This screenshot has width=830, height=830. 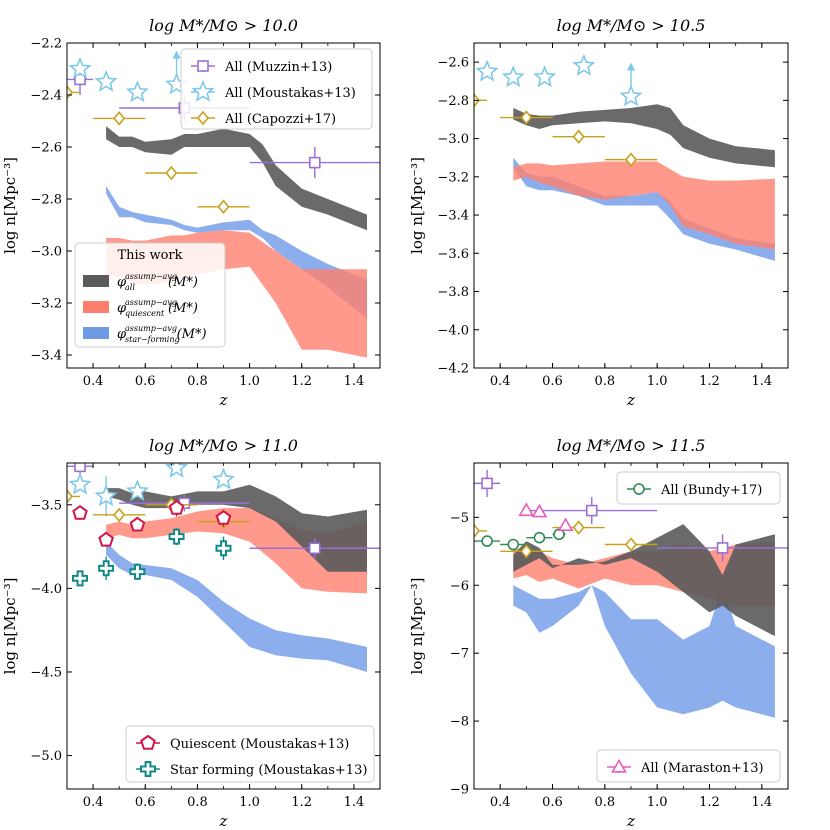 What do you see at coordinates (631, 66) in the screenshot?
I see `arrowhead-moustakas_all` at bounding box center [631, 66].